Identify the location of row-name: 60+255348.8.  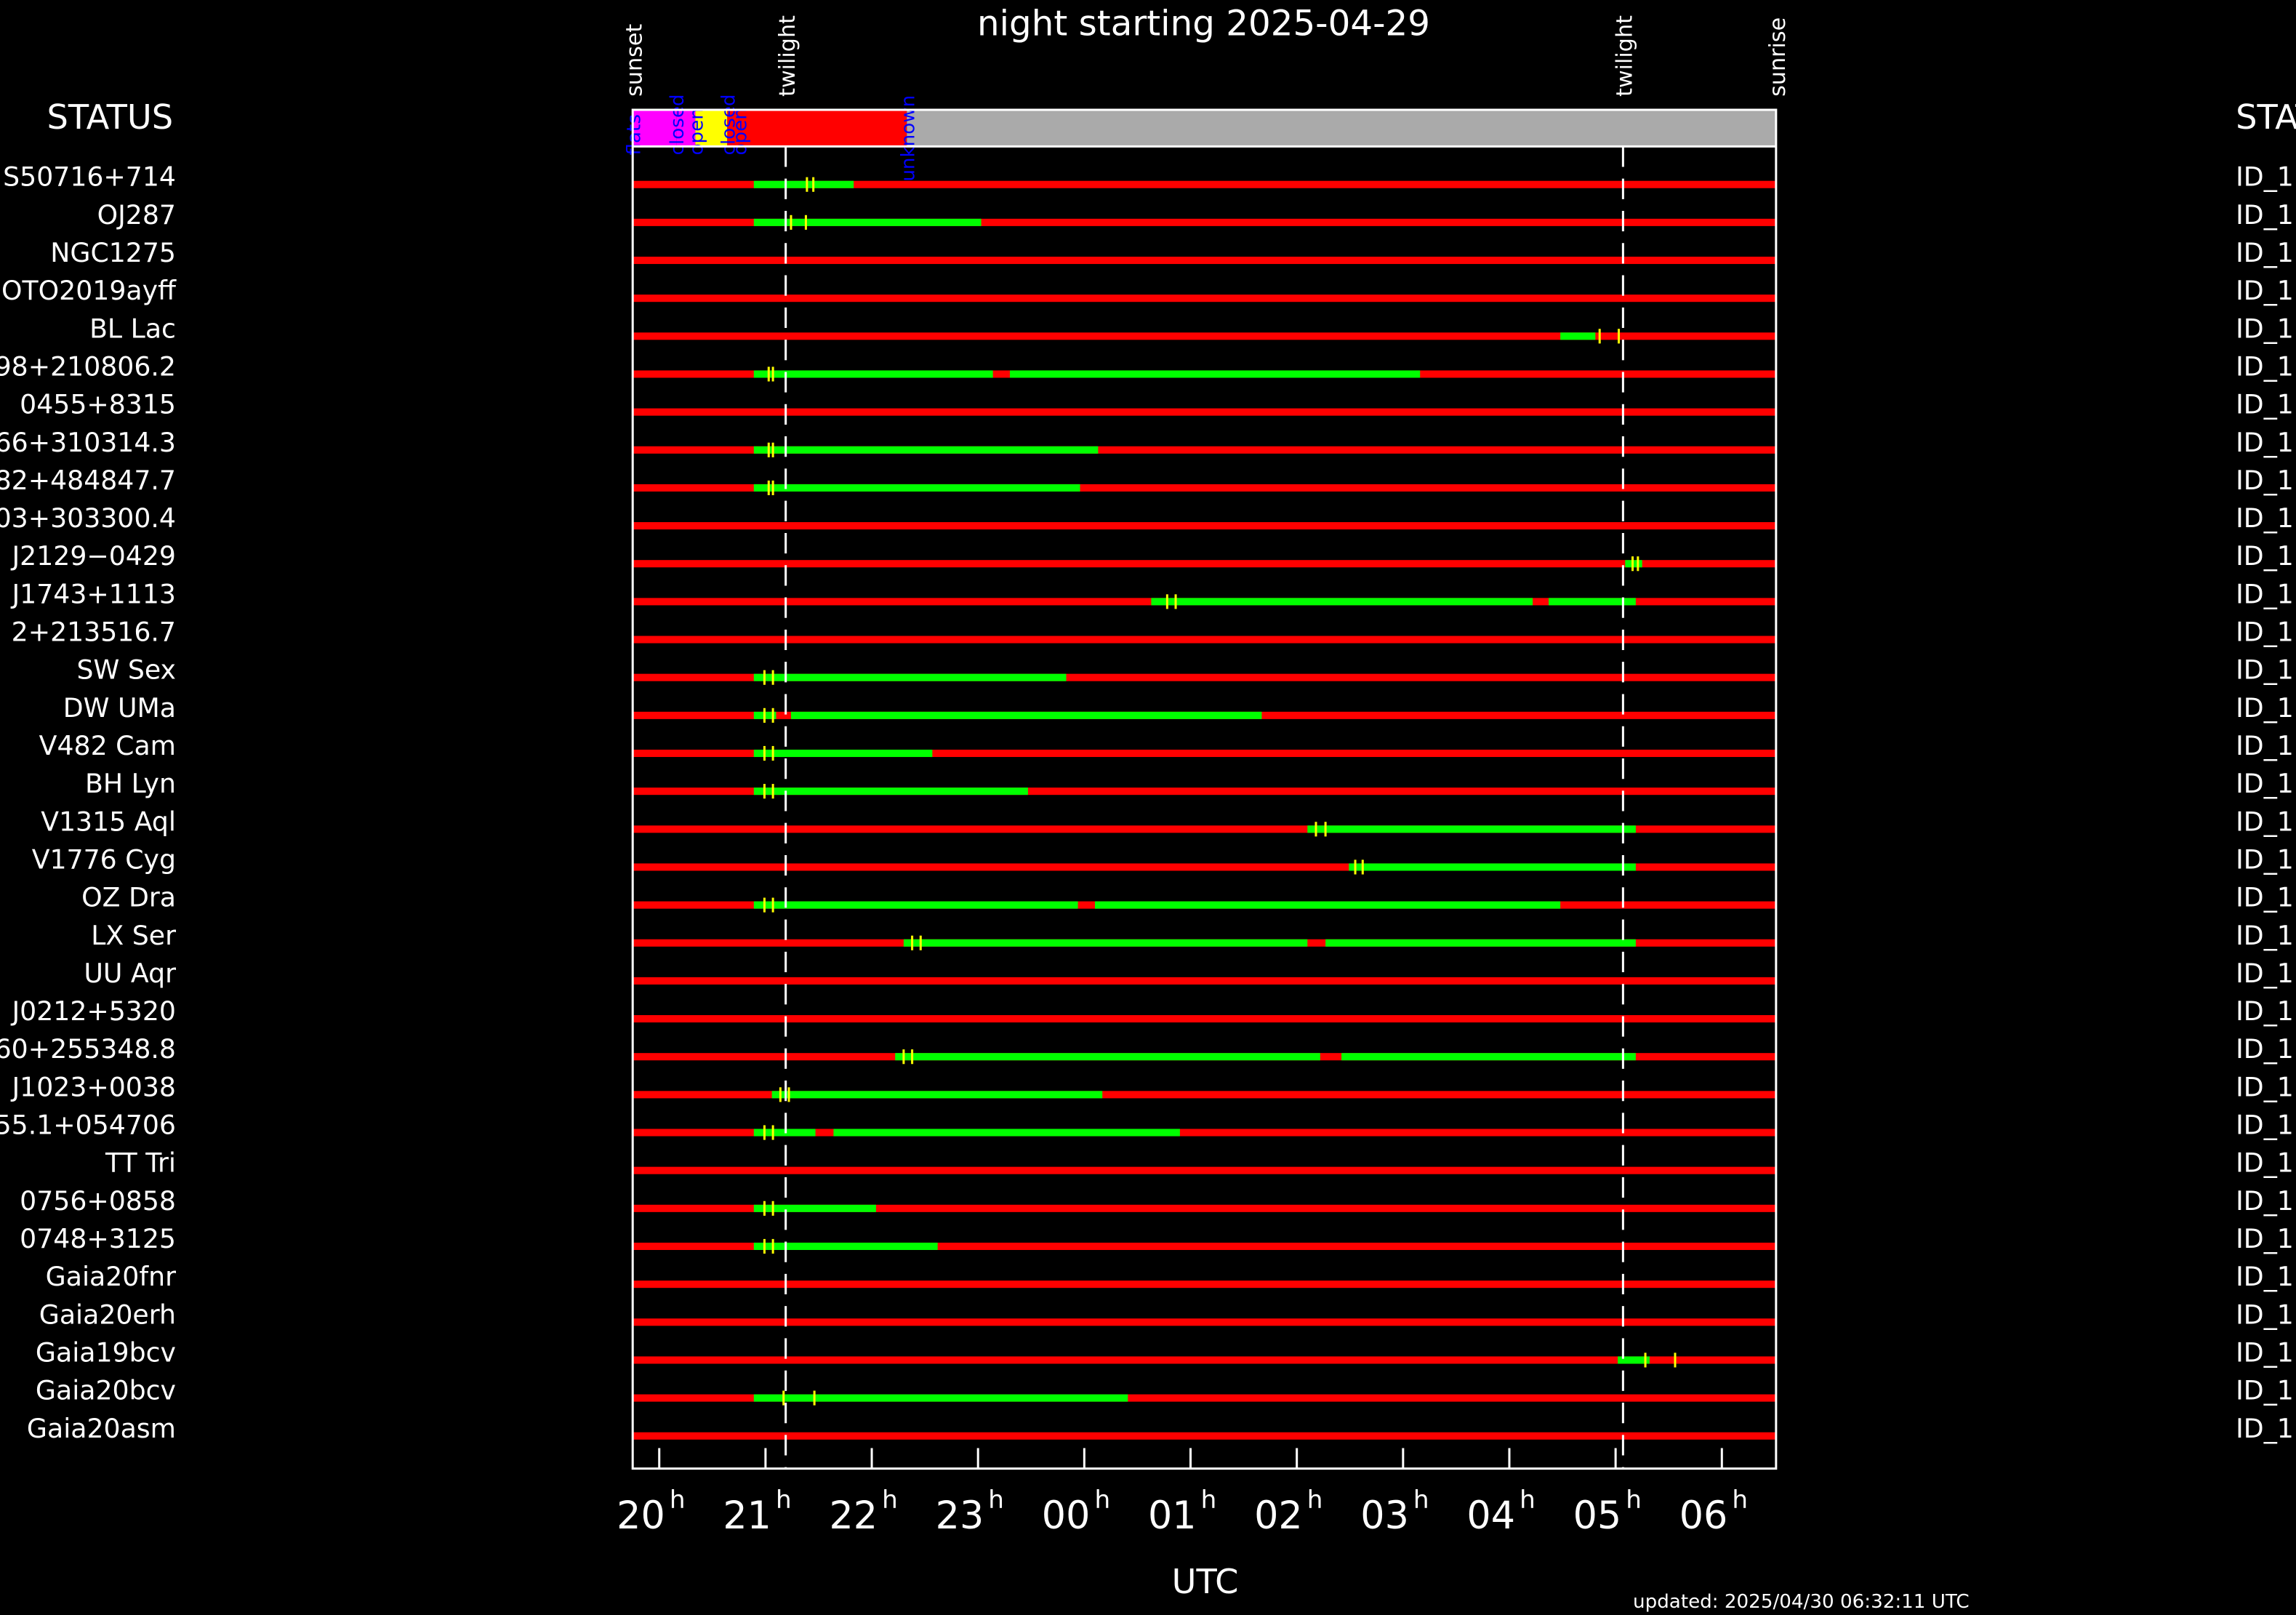
(88, 1049).